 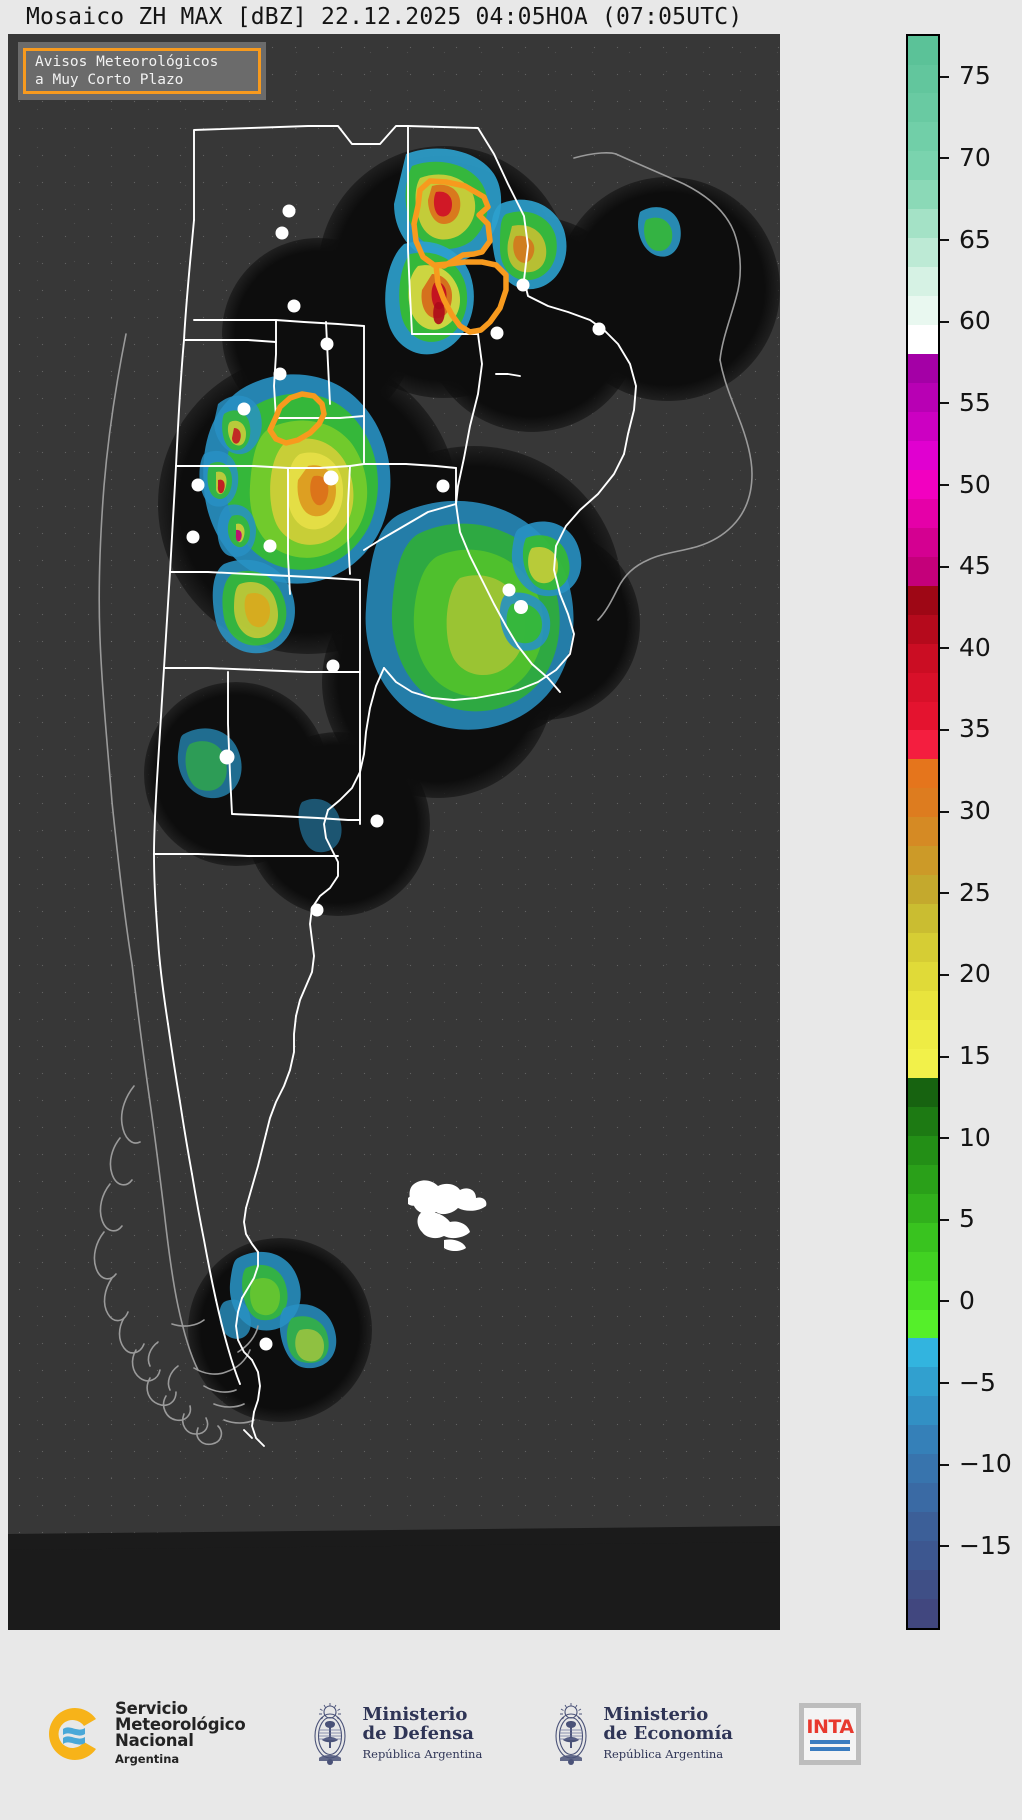 What do you see at coordinates (418, 1733) in the screenshot?
I see `defensa-line-2: de Defensa` at bounding box center [418, 1733].